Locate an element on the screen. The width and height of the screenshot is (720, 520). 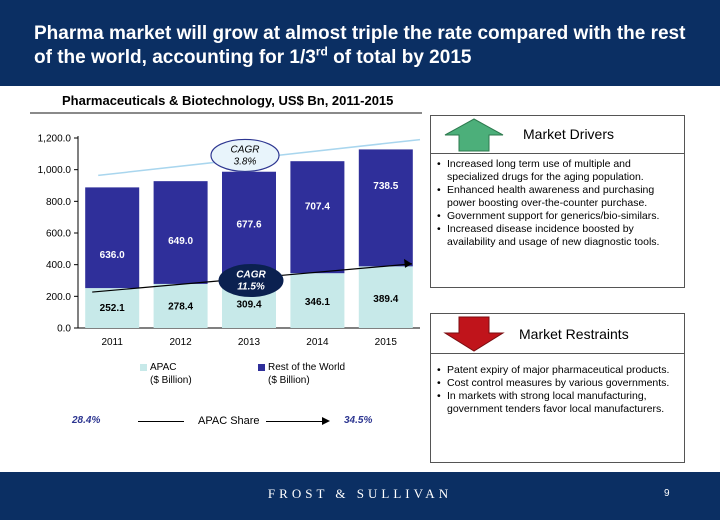
data-label-rest-of-world: 707.4 is located at coordinates (317, 206).